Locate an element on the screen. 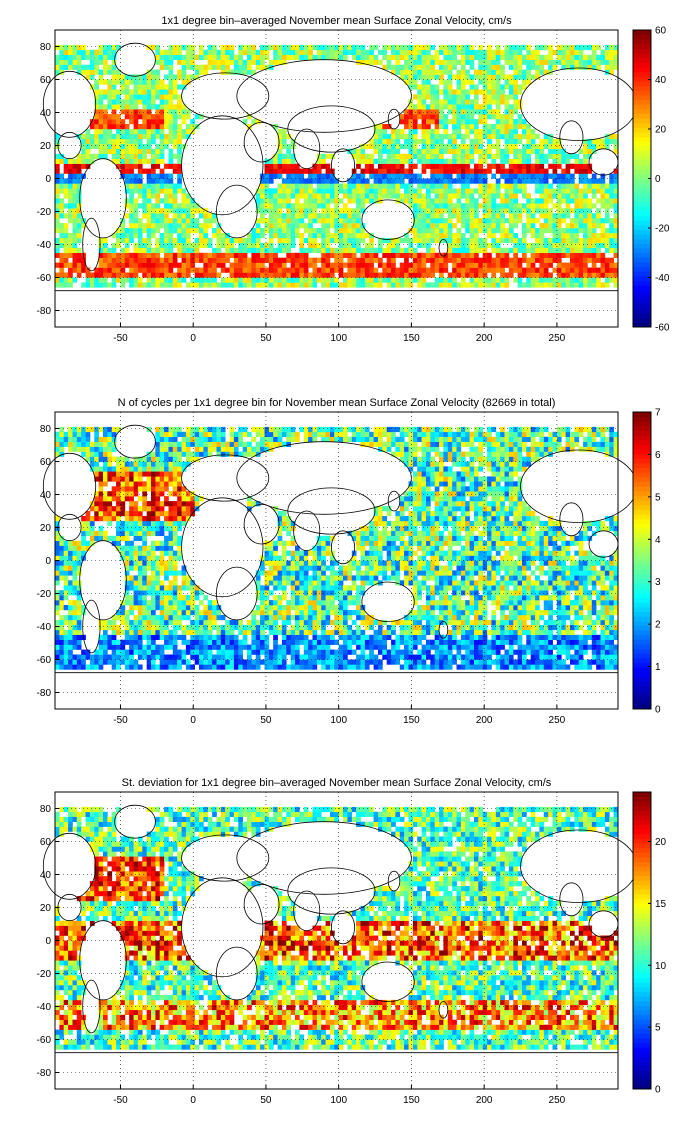 Image resolution: width=696 pixels, height=1140 pixels. colorbar: 60 40 20 0 -20 -40 -60 is located at coordinates (651, 180).